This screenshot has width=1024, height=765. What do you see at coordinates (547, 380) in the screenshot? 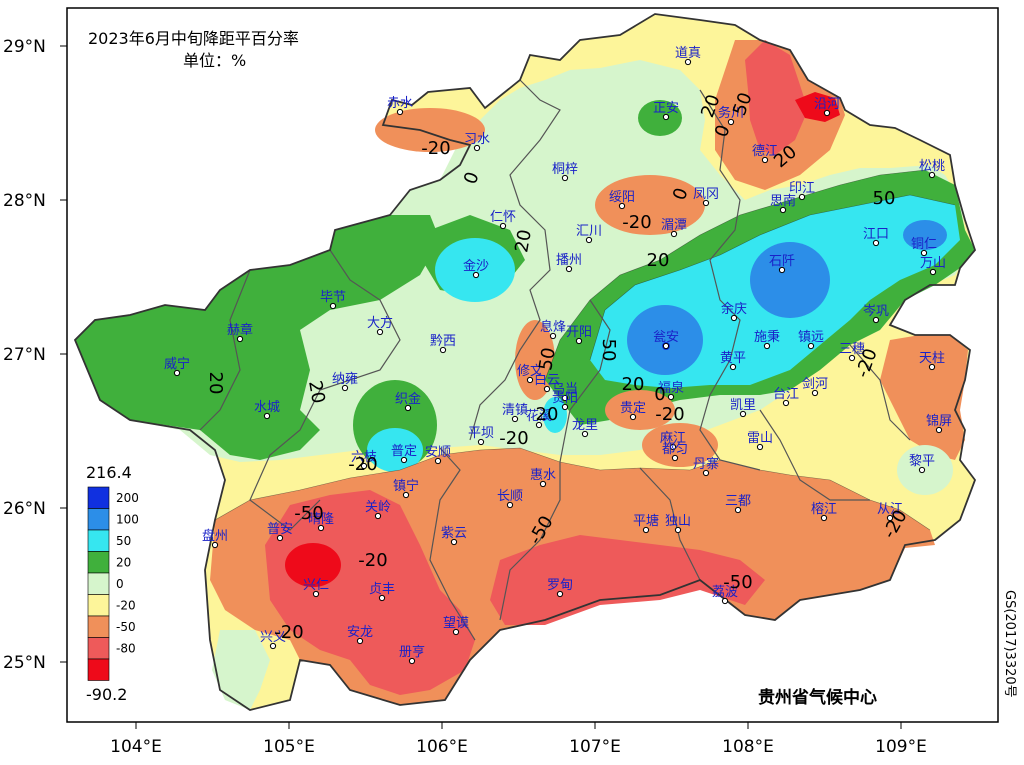
I see `station-label: 白云` at bounding box center [547, 380].